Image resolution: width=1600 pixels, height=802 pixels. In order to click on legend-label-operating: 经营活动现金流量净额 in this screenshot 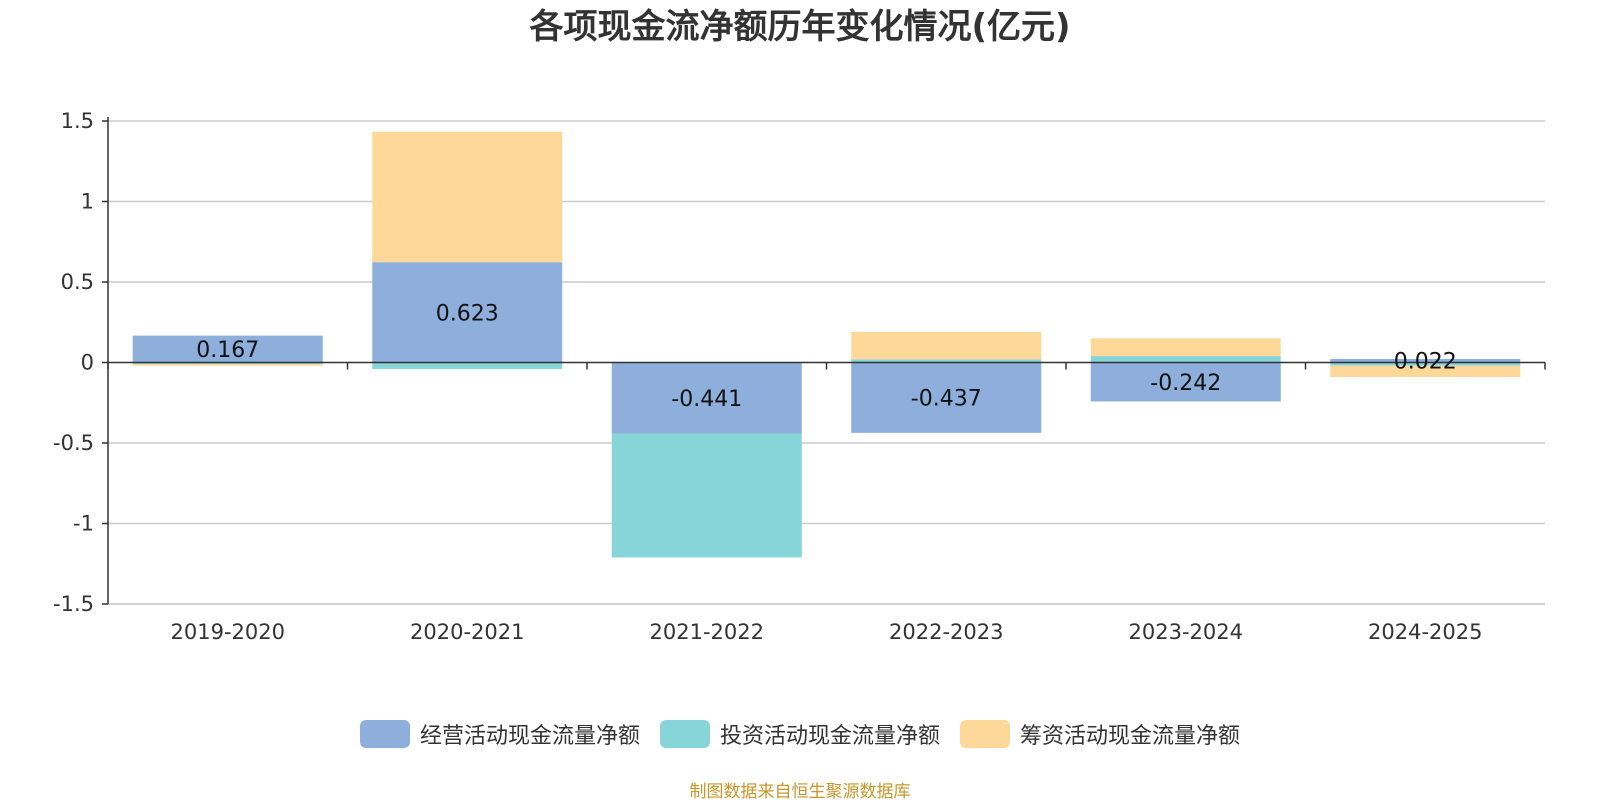, I will do `click(529, 736)`.